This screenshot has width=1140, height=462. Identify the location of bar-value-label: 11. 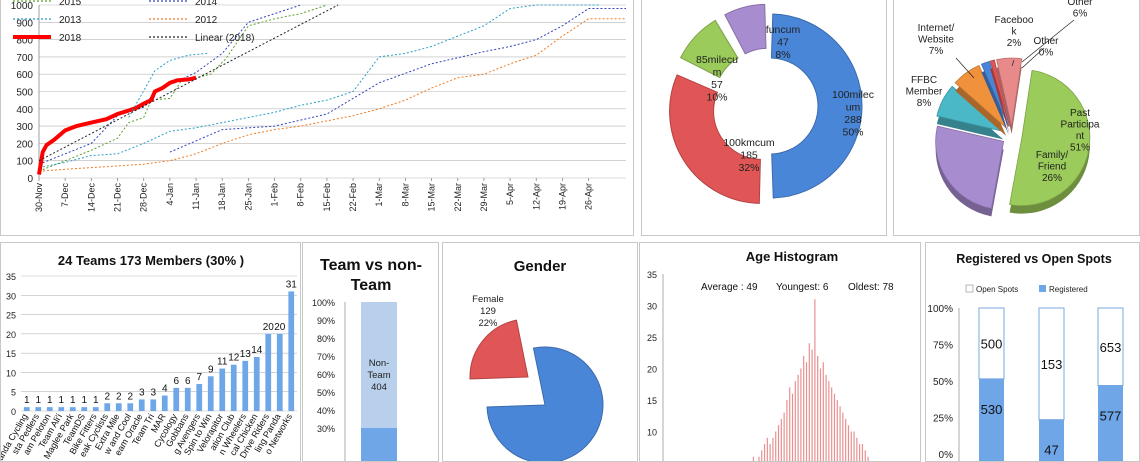
(222, 362).